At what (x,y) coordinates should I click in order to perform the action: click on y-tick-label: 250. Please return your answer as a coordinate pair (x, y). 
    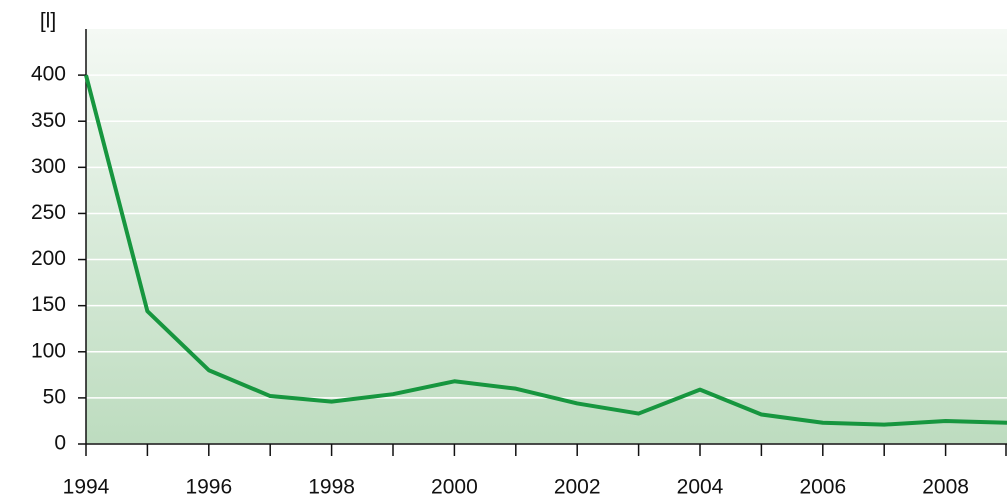
    Looking at the image, I should click on (48, 212).